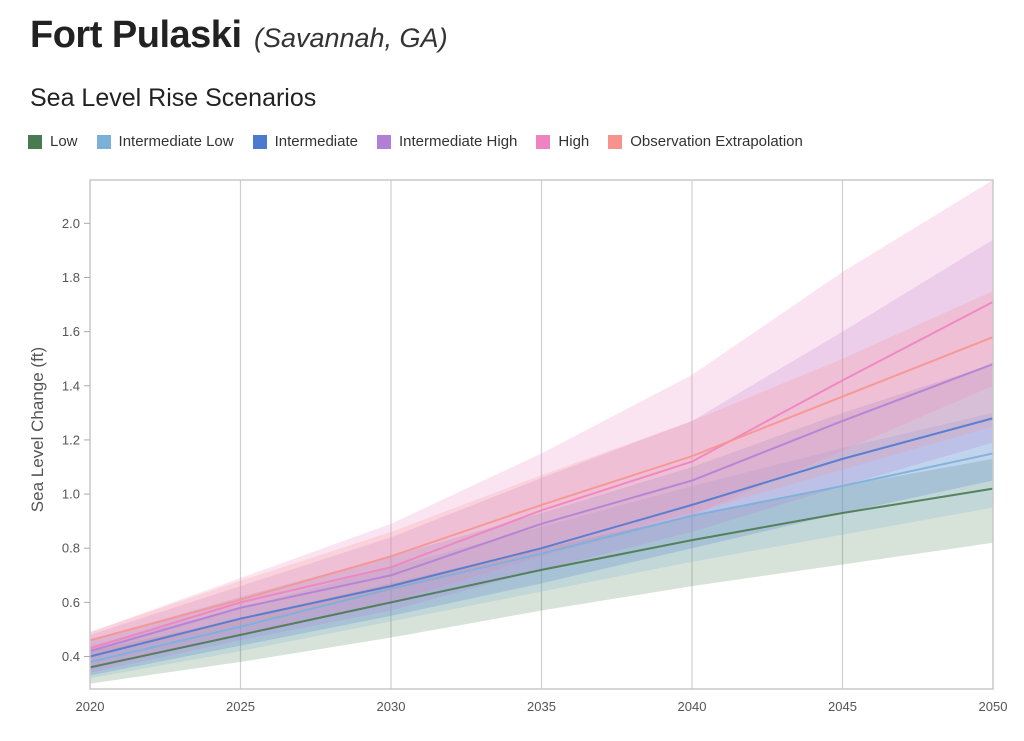 The image size is (1024, 741). Describe the element at coordinates (391, 706) in the screenshot. I see `x-tick-label: 2030` at that location.